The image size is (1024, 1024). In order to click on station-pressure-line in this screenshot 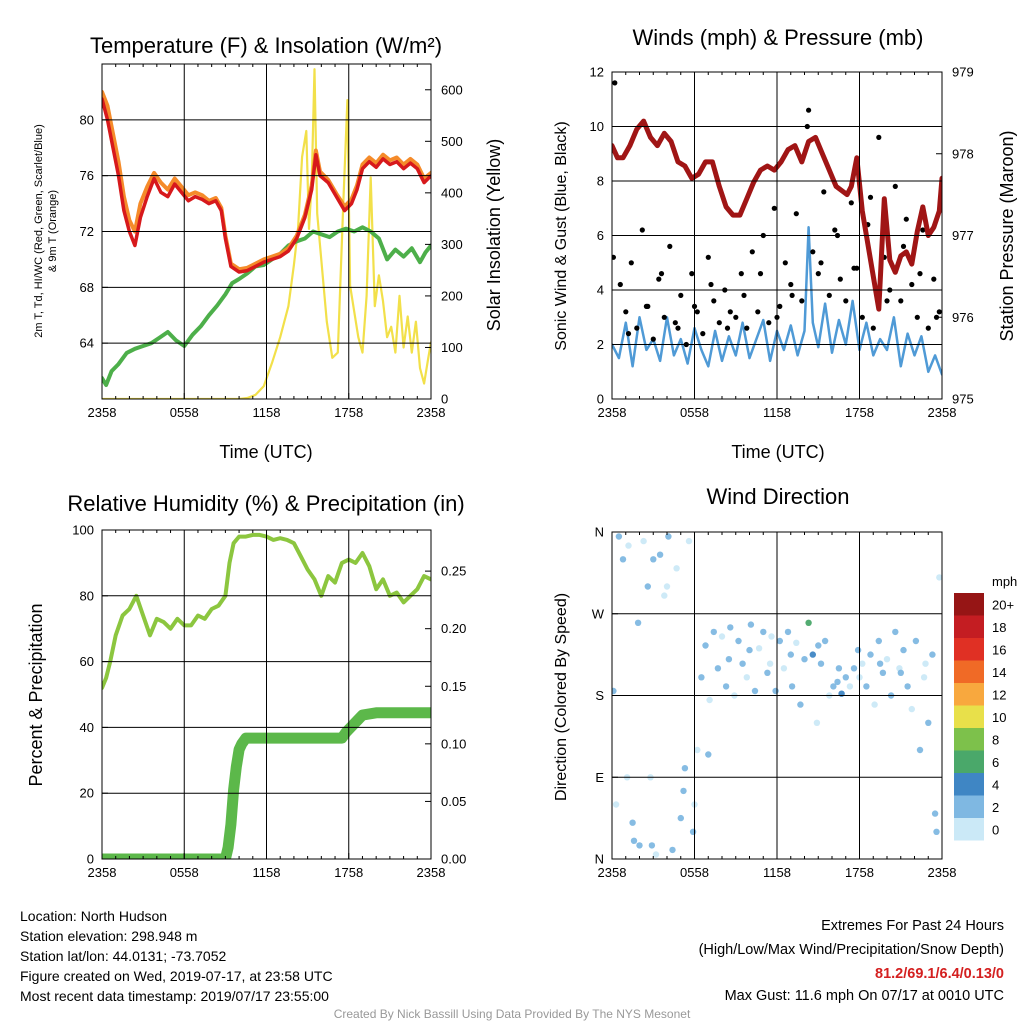, I will do `click(777, 215)`.